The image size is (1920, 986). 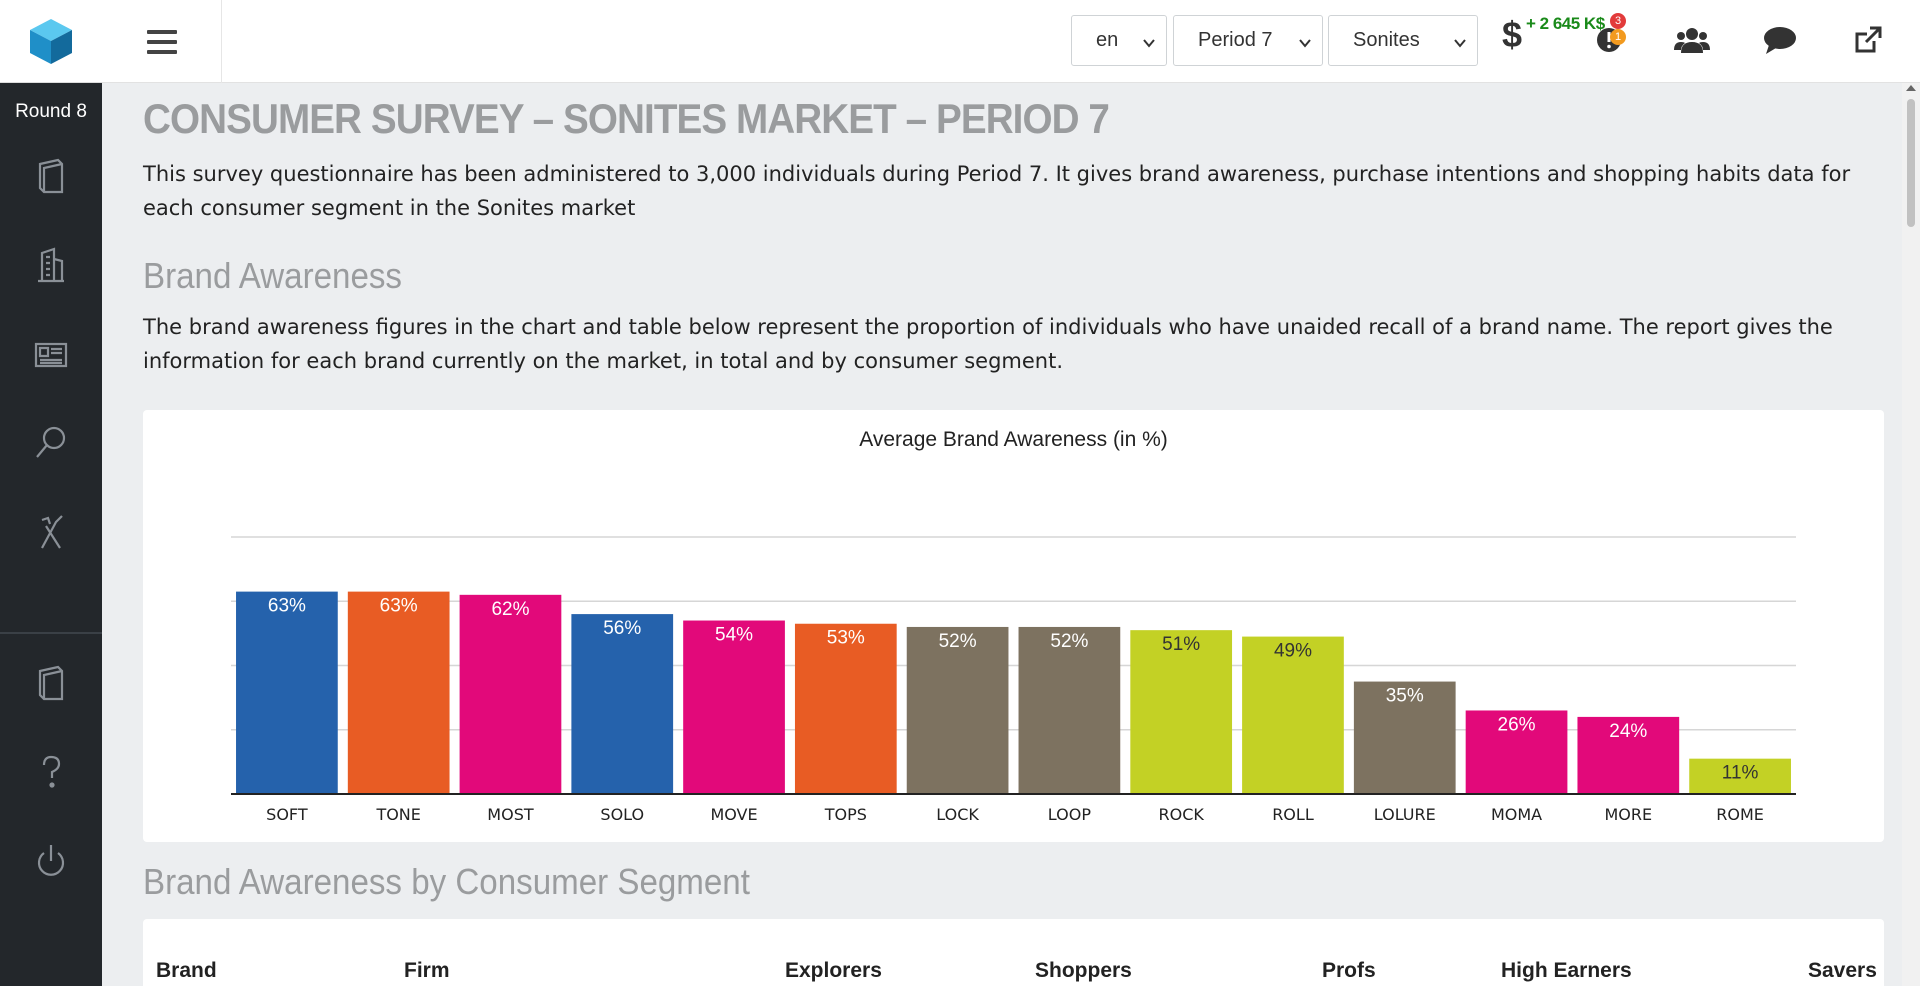 What do you see at coordinates (1609, 40) in the screenshot?
I see `alert-icon` at bounding box center [1609, 40].